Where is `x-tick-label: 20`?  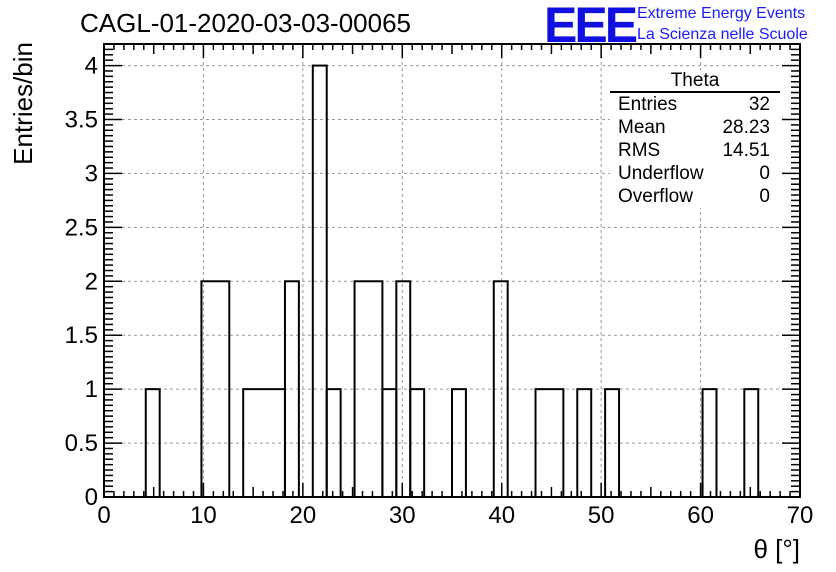 x-tick-label: 20 is located at coordinates (303, 515).